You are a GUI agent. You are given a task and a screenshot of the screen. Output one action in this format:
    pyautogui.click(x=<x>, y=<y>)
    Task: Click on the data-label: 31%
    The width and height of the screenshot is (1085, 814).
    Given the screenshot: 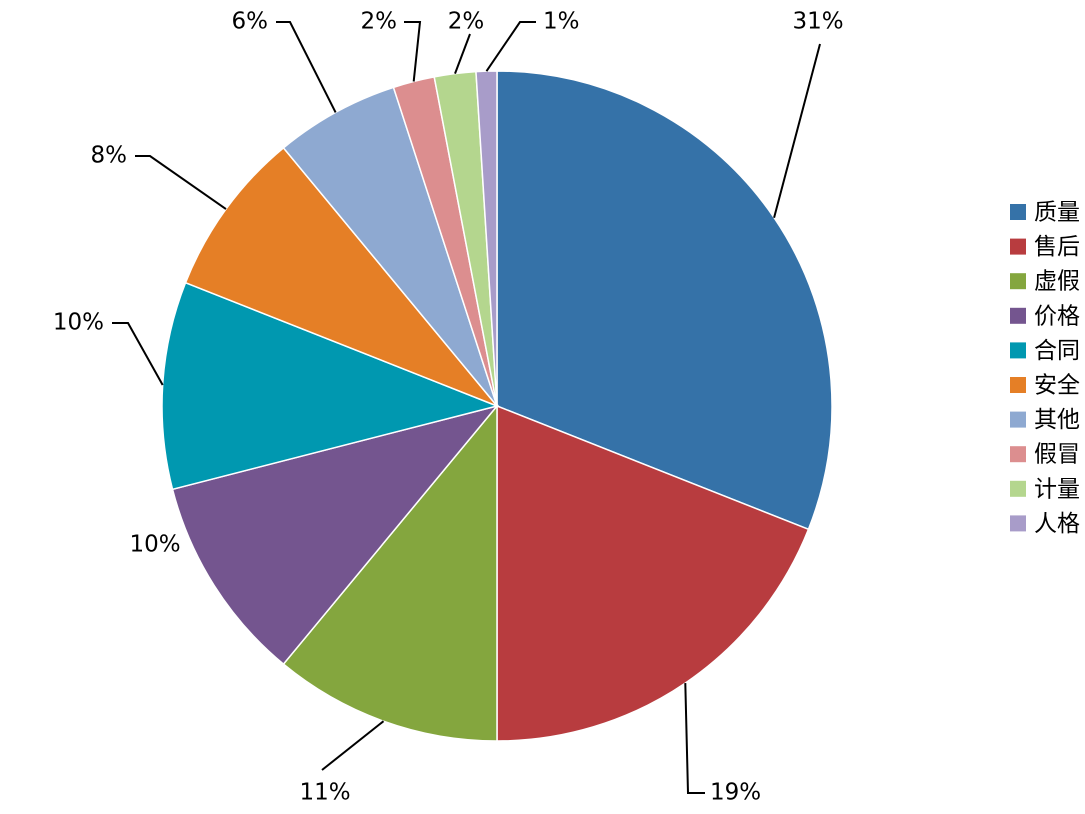 What is the action you would take?
    pyautogui.click(x=817, y=22)
    